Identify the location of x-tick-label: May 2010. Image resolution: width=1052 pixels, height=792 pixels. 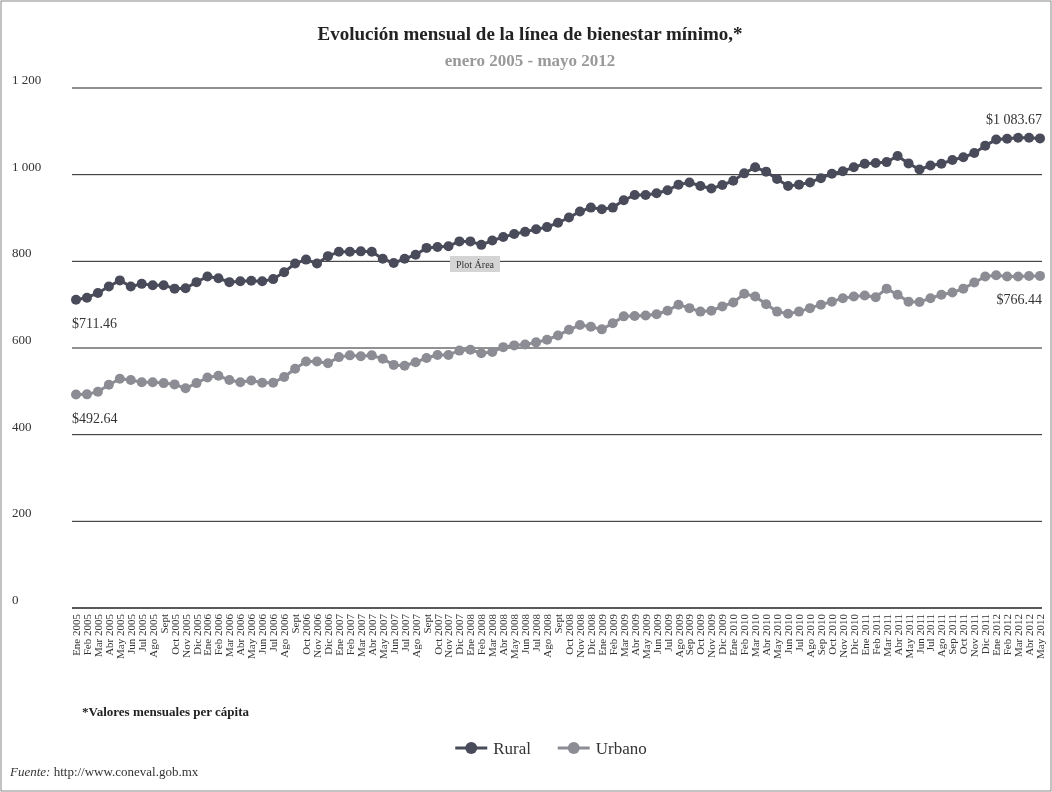
(777, 636).